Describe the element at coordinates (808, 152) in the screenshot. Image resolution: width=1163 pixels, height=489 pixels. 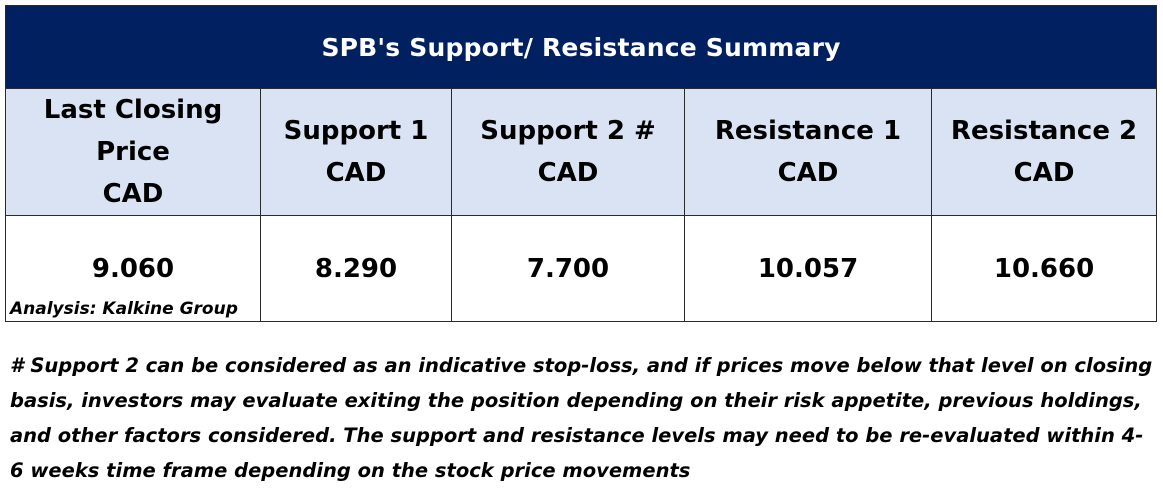
I see `header-resistance-1: Resistance 1 CAD` at that location.